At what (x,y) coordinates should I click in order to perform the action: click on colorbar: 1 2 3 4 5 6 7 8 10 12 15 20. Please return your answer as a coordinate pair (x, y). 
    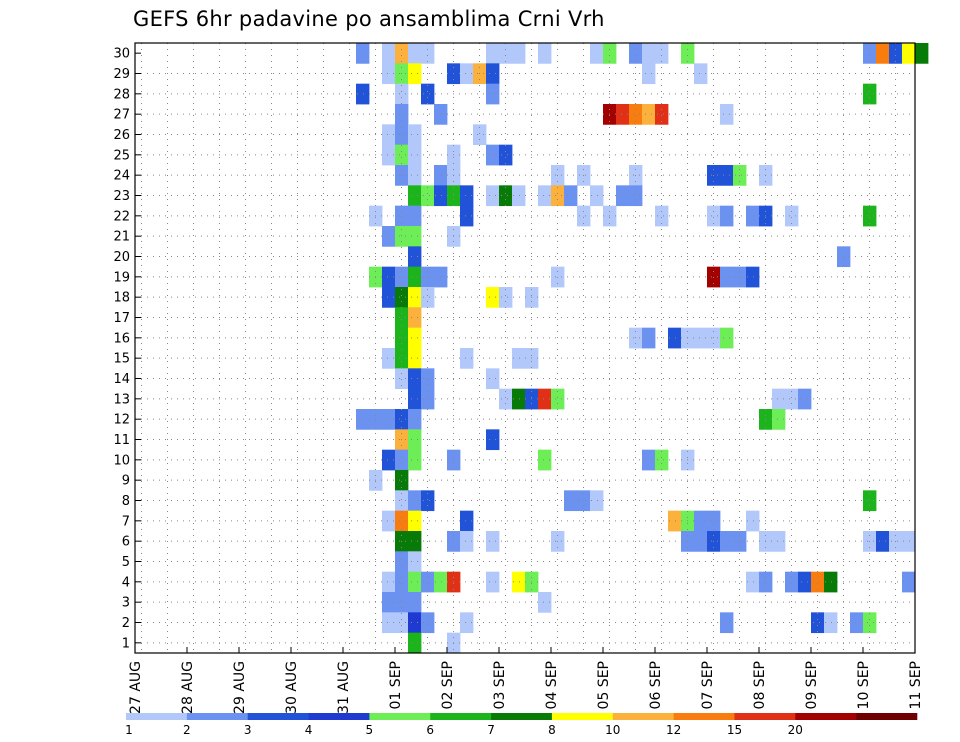
    Looking at the image, I should click on (521, 725).